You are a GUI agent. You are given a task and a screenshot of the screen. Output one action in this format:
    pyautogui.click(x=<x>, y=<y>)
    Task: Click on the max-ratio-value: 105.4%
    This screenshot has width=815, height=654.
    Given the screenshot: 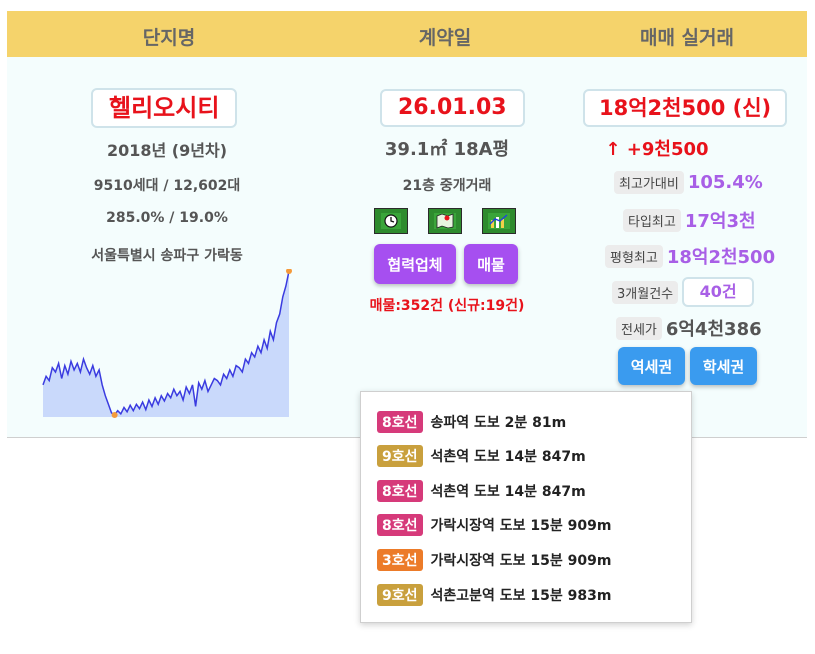 What is the action you would take?
    pyautogui.click(x=725, y=182)
    